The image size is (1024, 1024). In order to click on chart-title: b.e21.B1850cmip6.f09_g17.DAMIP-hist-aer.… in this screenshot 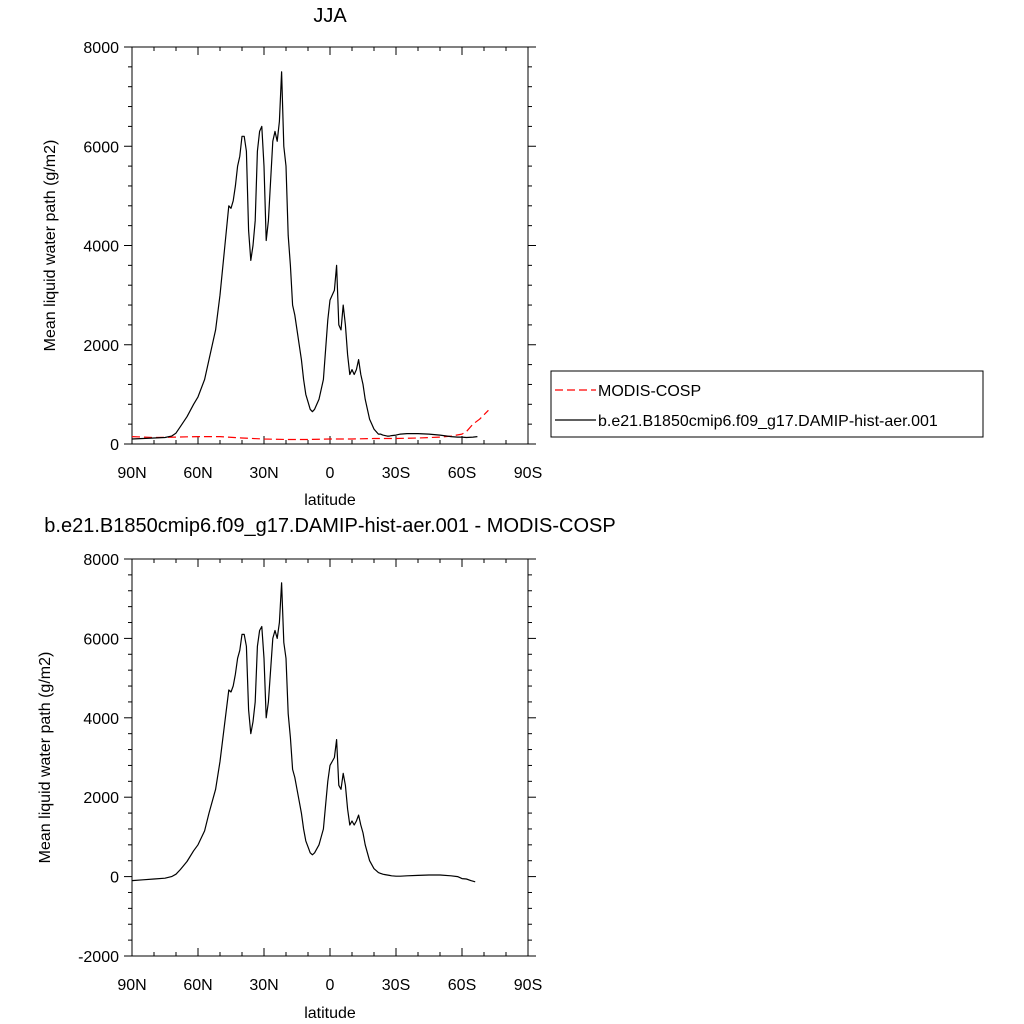, I will do `click(329, 526)`.